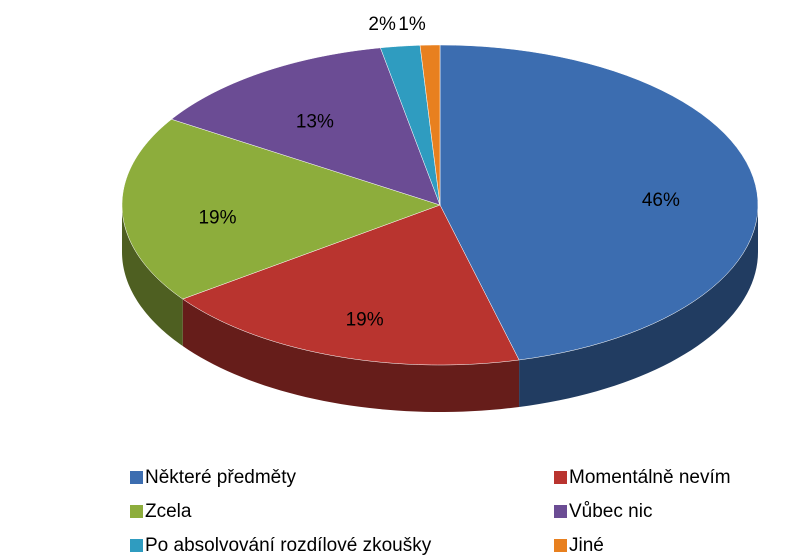 The width and height of the screenshot is (790, 556). What do you see at coordinates (221, 477) in the screenshot?
I see `legend-label: Některé předměty` at bounding box center [221, 477].